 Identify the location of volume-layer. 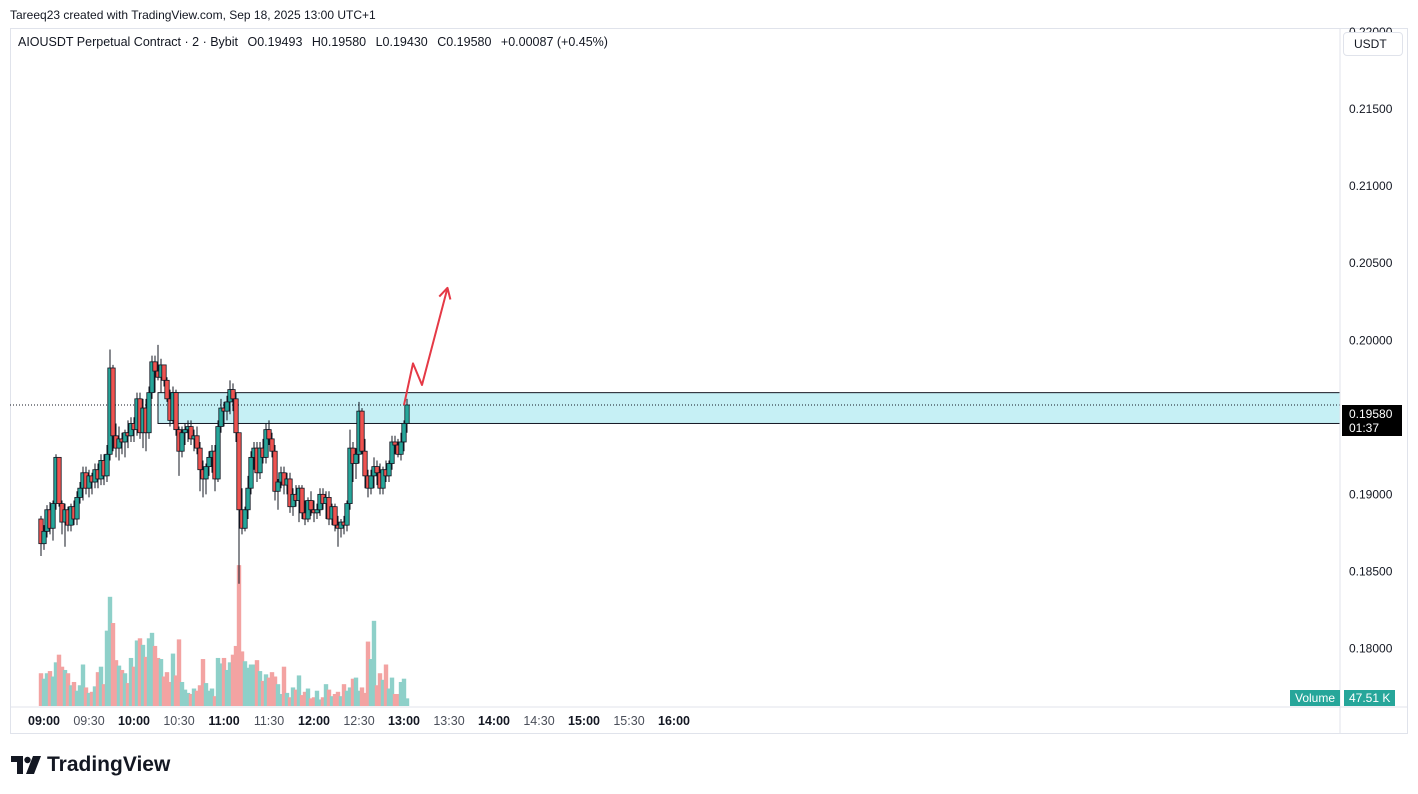
(224, 635).